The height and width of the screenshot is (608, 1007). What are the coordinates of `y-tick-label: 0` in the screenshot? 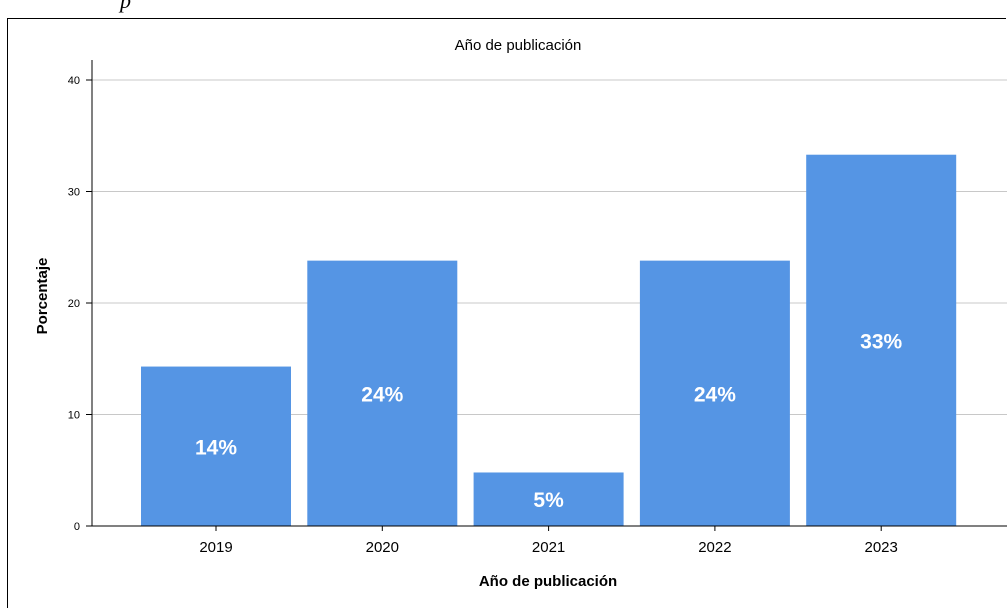 It's located at (77, 527).